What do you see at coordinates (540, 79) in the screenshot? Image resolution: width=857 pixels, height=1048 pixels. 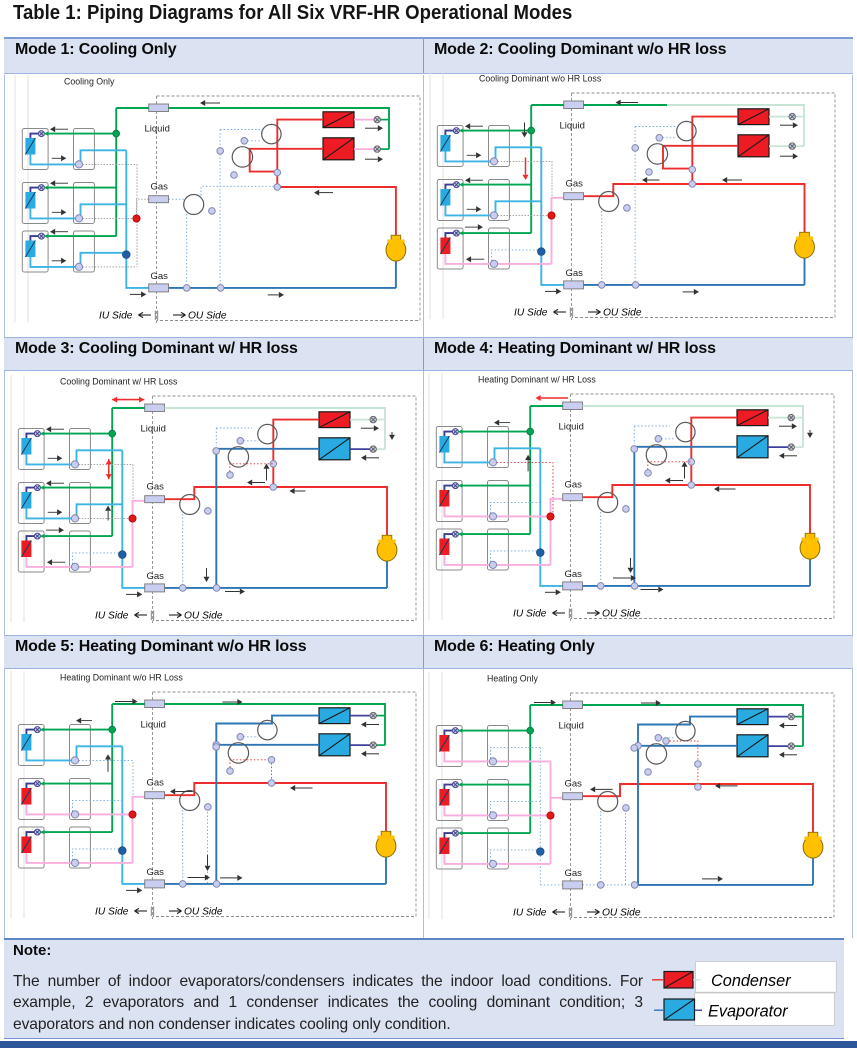 I see `svg-text: Cooling Dominant w/o HR Loss` at bounding box center [540, 79].